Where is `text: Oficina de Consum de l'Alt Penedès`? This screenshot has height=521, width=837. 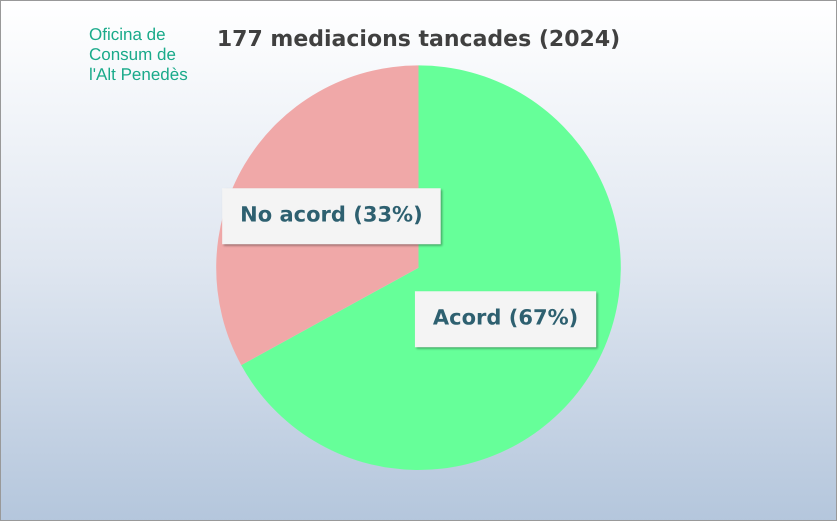 text: Oficina de Consum de l'Alt Penedès is located at coordinates (138, 55).